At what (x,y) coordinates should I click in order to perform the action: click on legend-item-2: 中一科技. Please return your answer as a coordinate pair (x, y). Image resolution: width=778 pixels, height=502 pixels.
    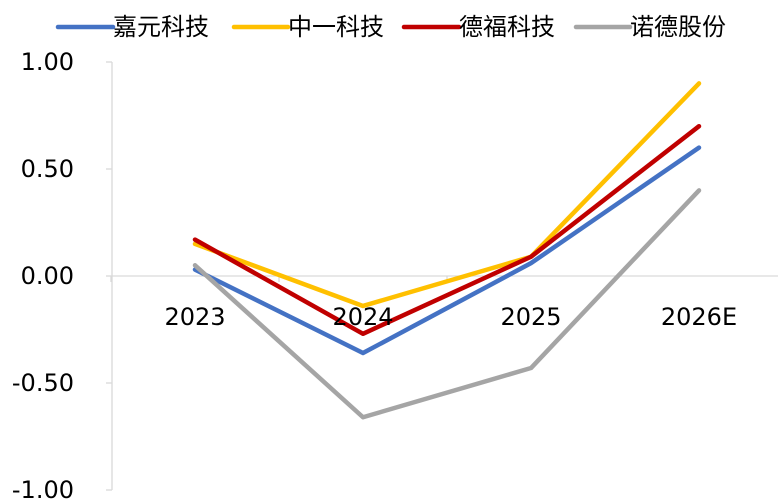
    Looking at the image, I should click on (307, 27).